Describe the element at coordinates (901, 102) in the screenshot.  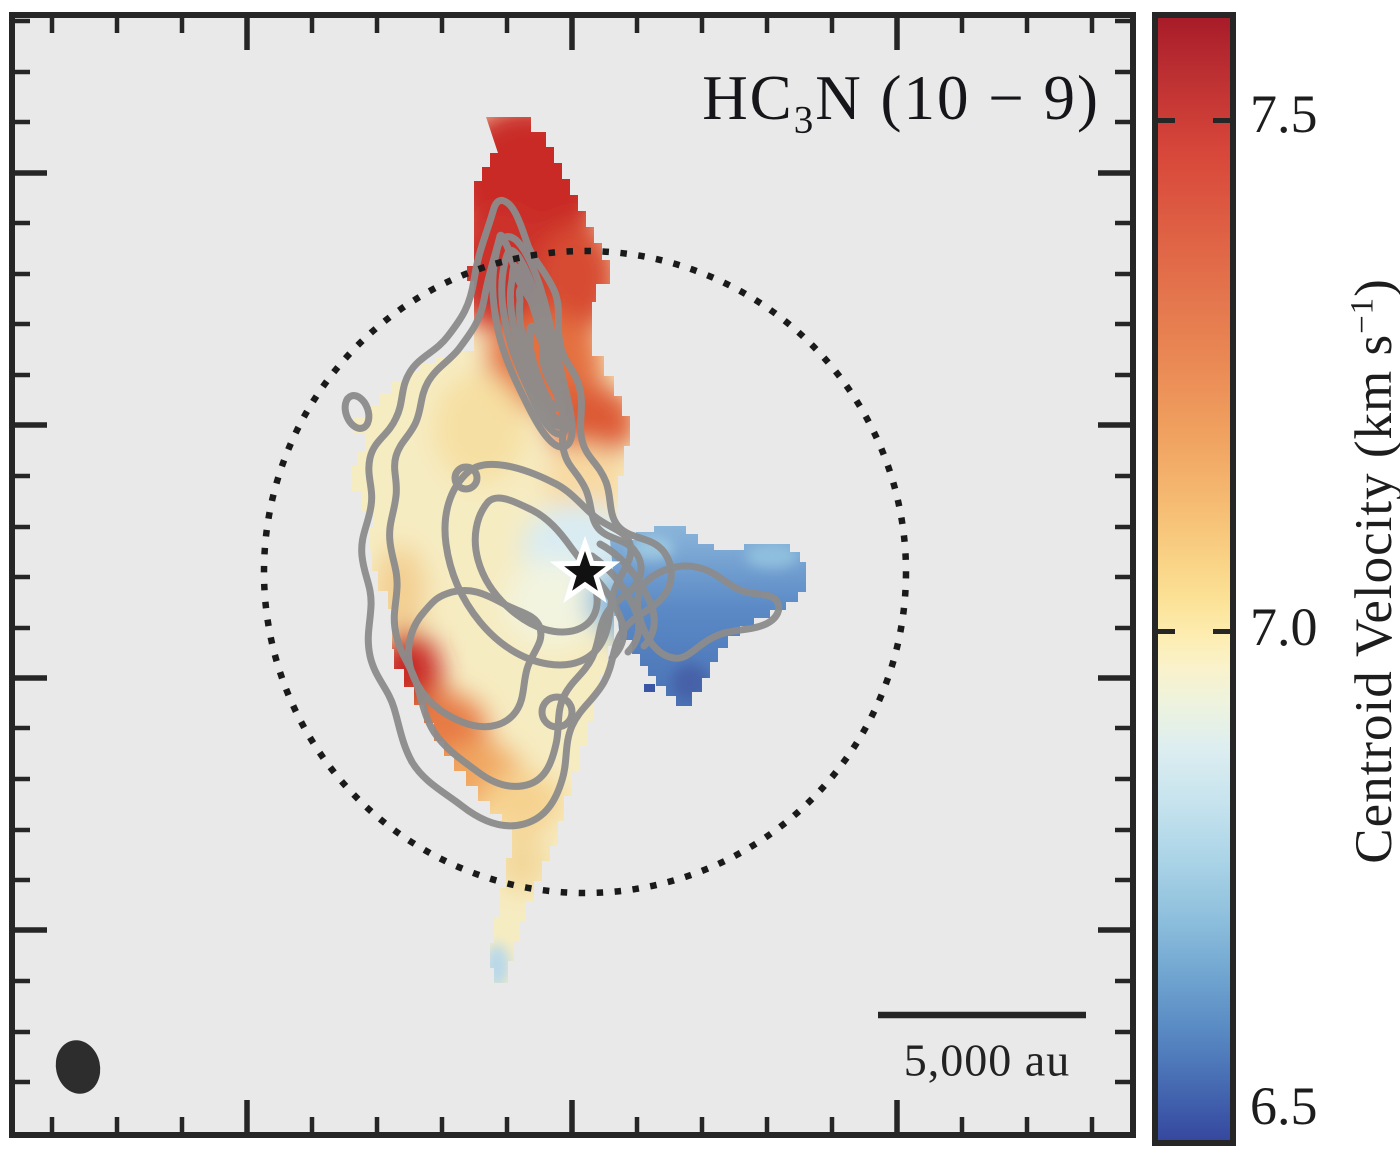
I see `plot-title: HC3N (10 − 9)` at that location.